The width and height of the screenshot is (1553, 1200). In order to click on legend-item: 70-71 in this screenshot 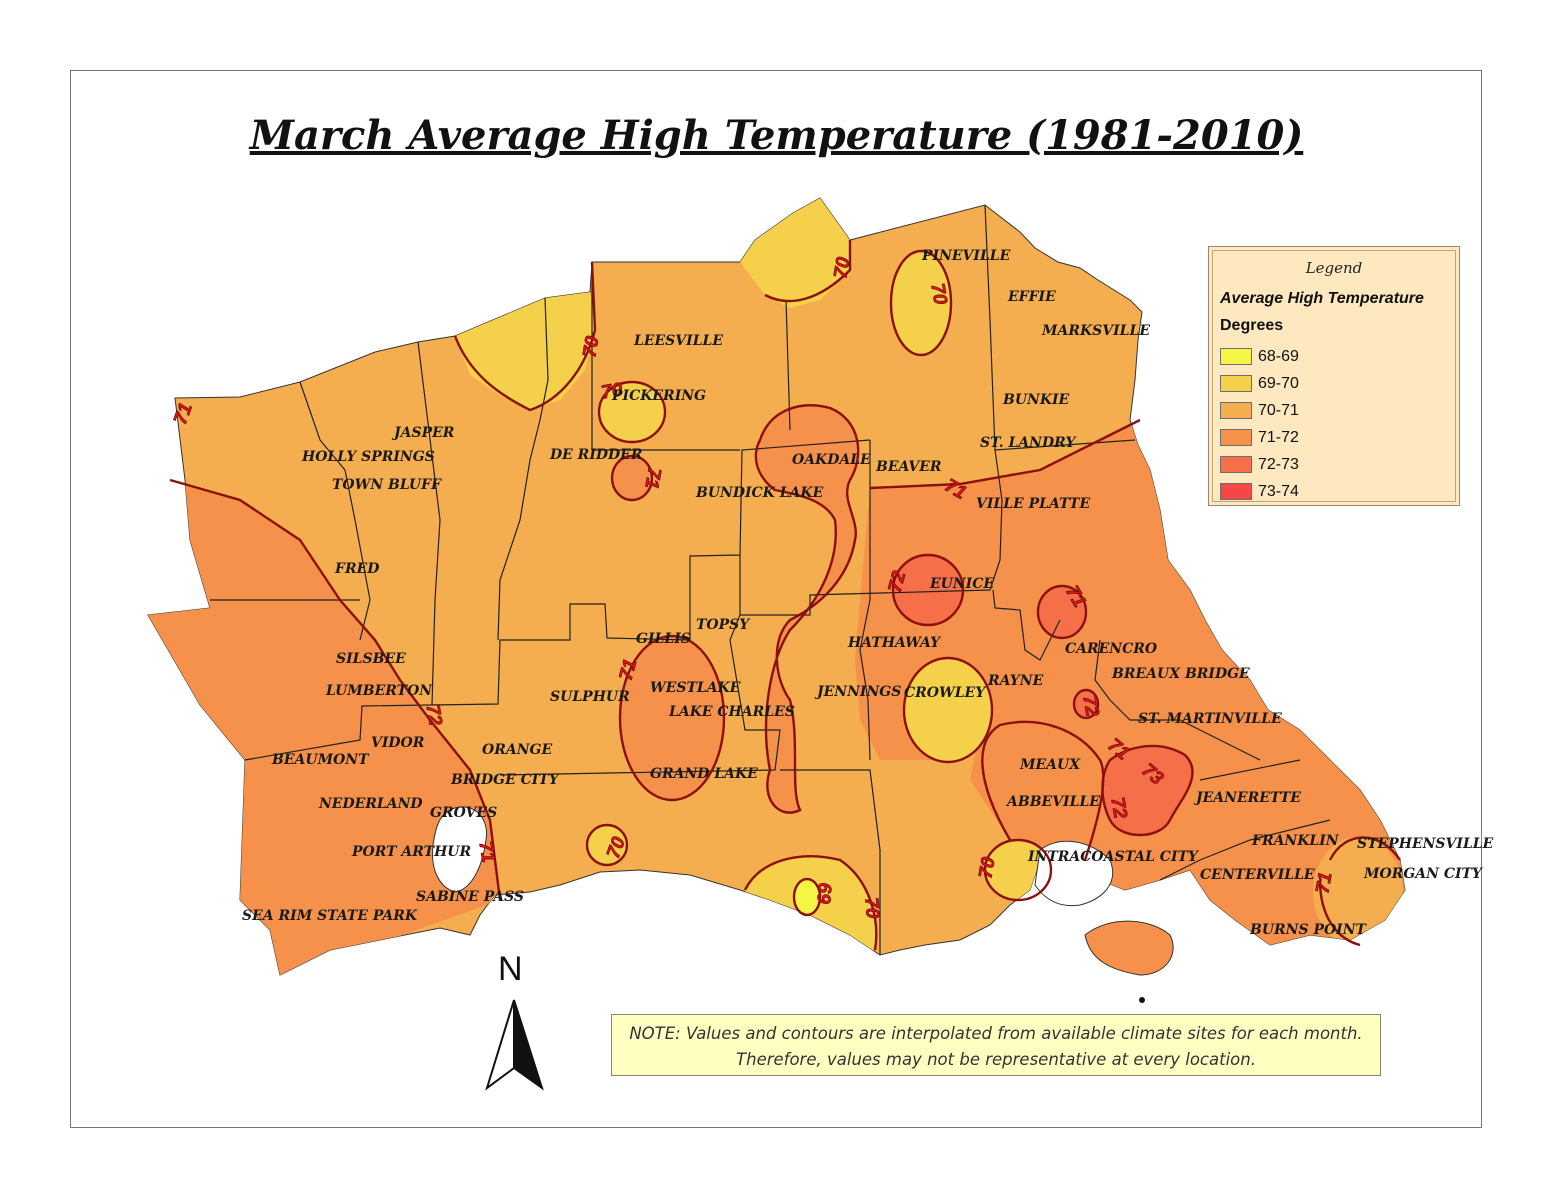, I will do `click(1259, 410)`.